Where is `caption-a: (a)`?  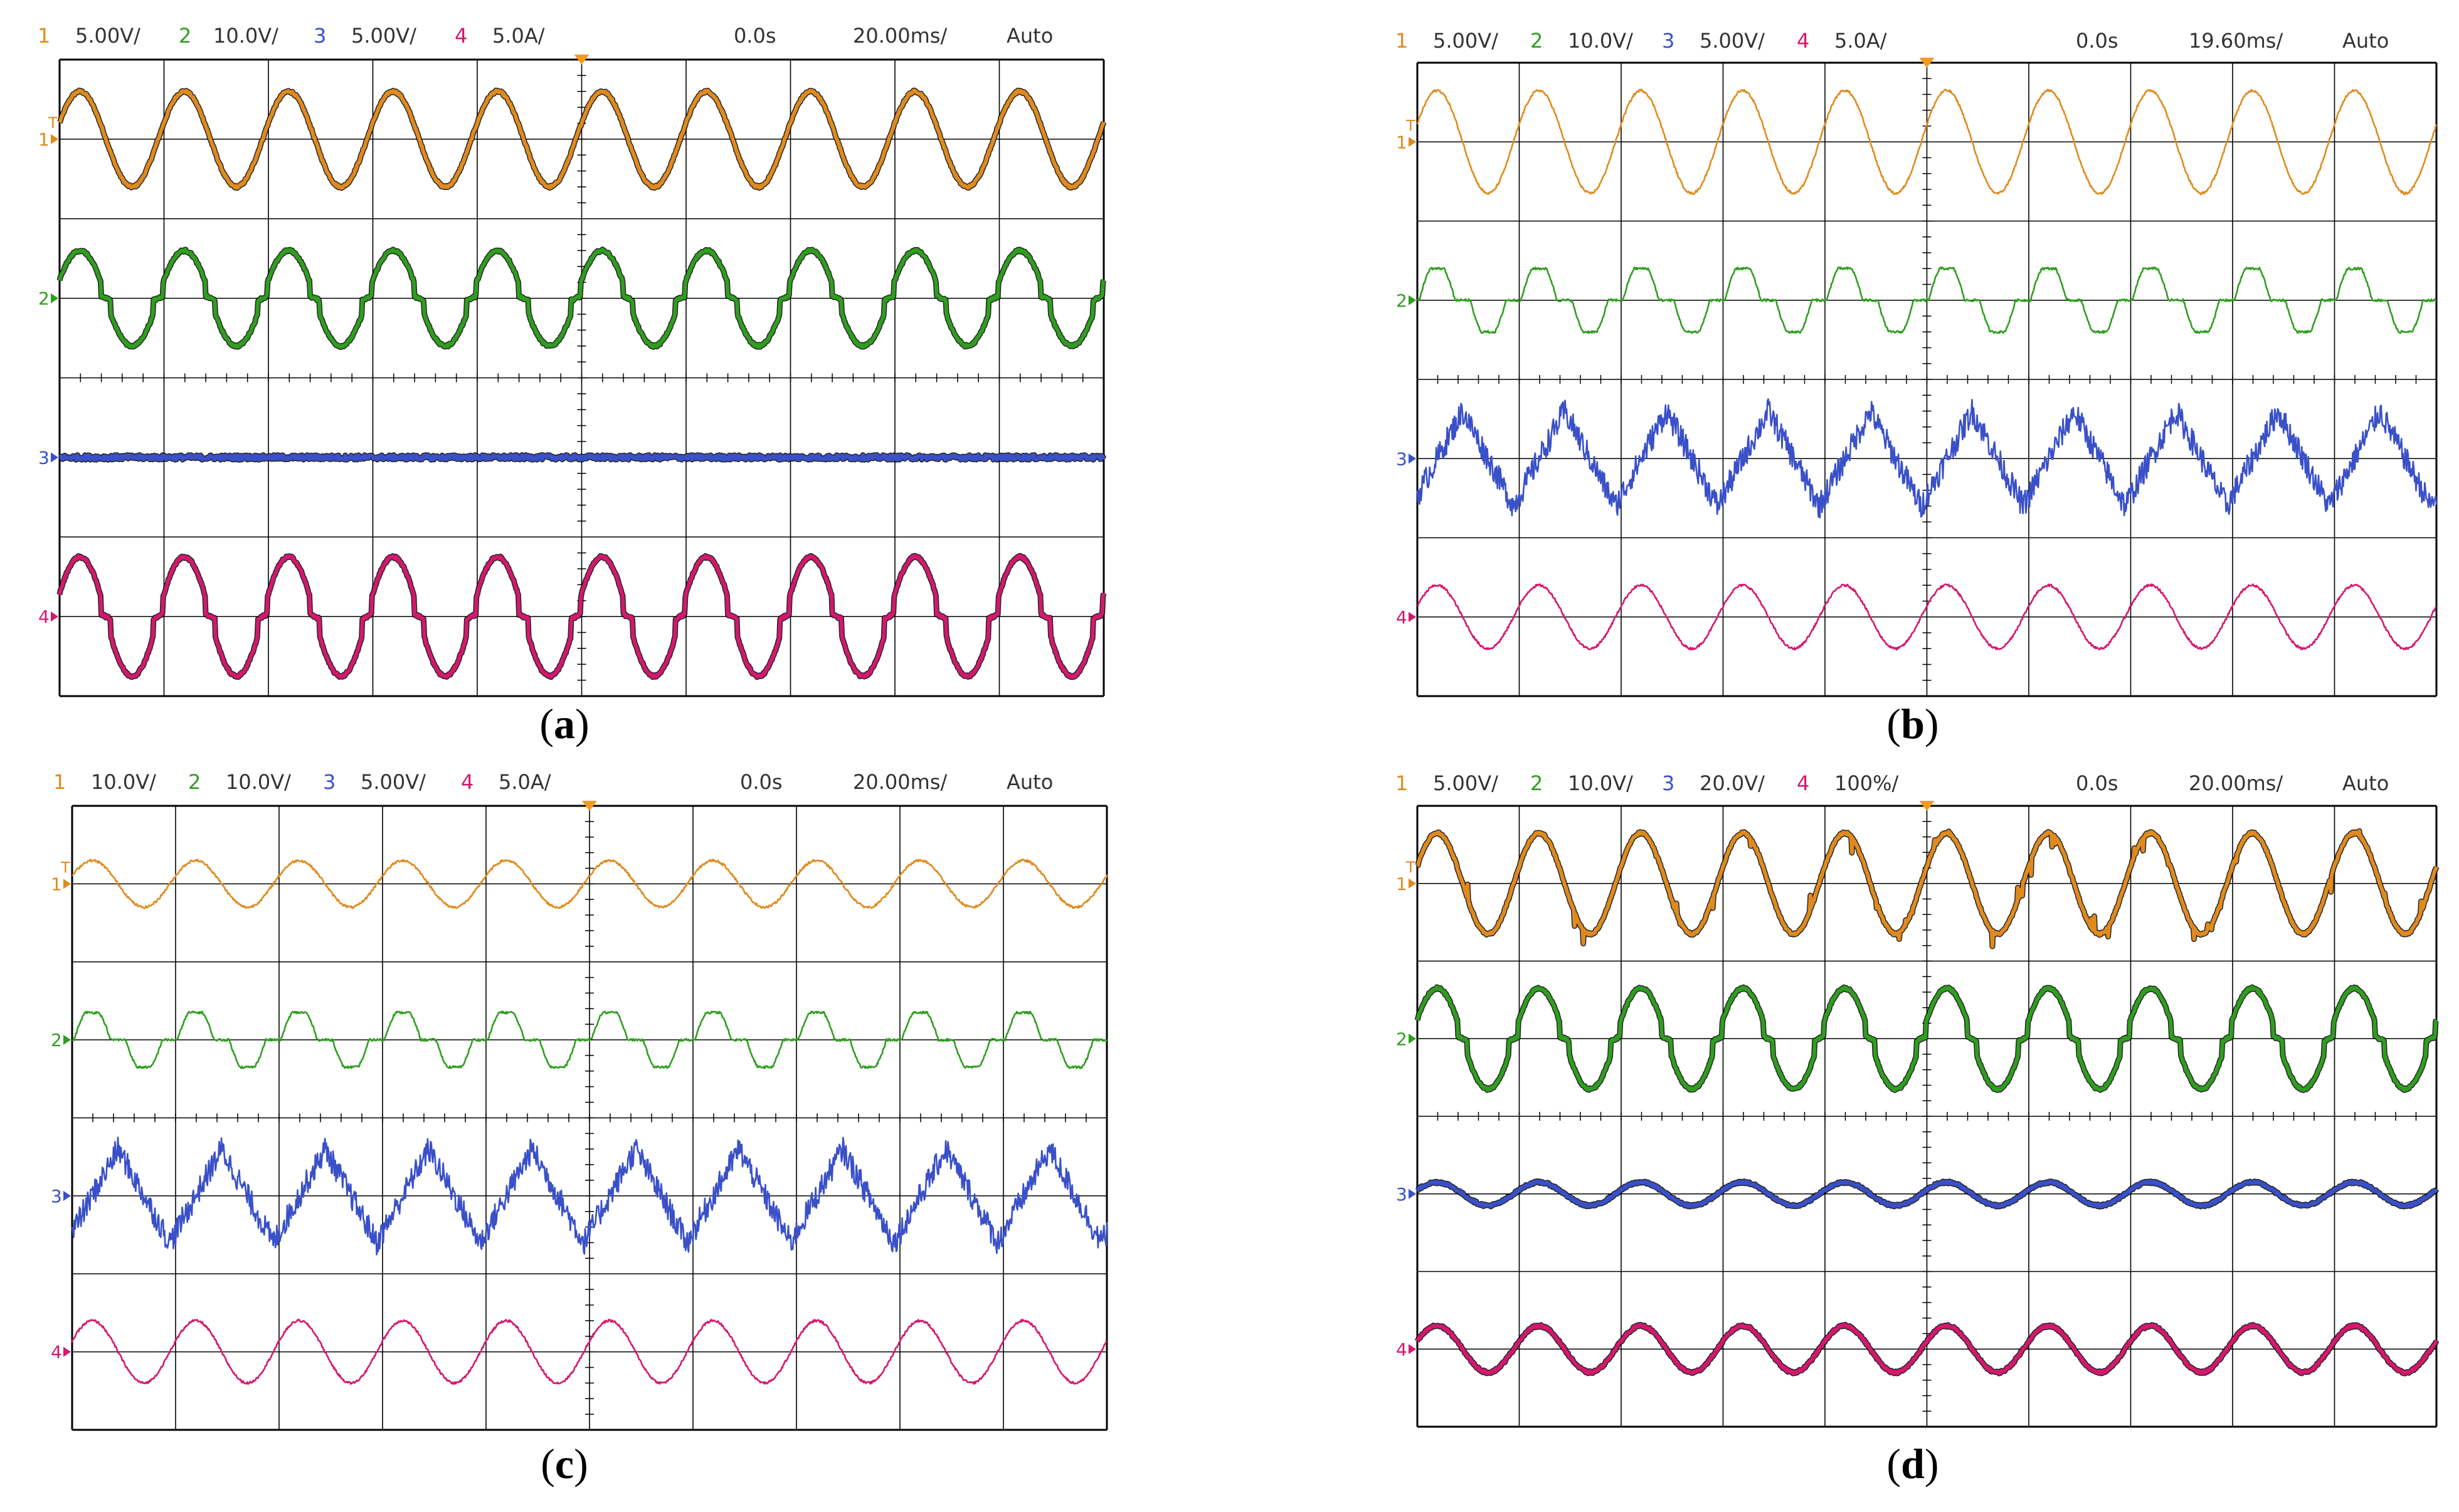
caption-a: (a) is located at coordinates (564, 724).